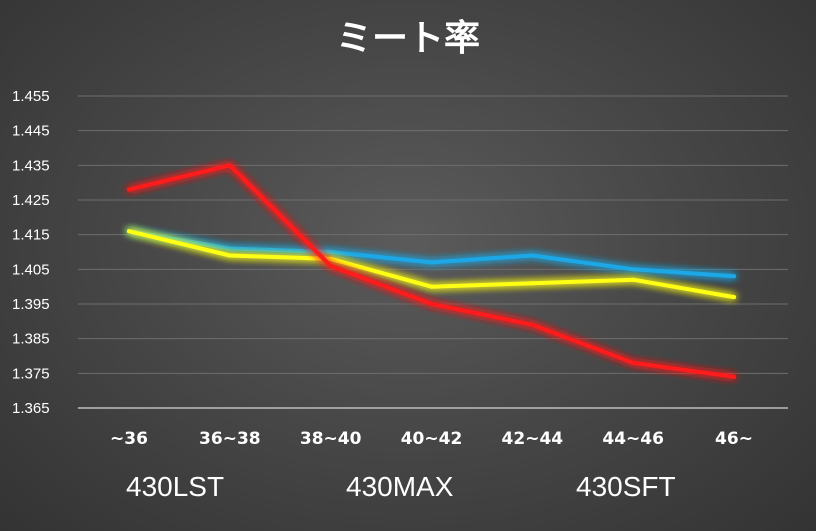 This screenshot has width=816, height=531. I want to click on legend-label: 430MAX, so click(400, 486).